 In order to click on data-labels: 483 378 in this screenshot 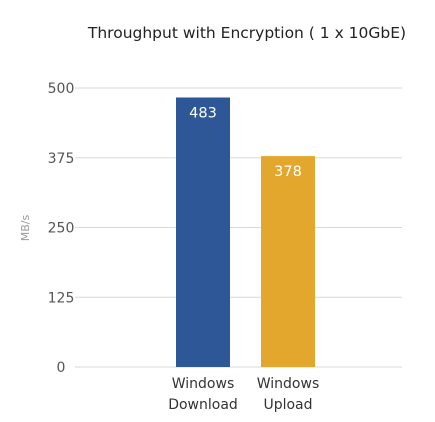, I will do `click(245, 142)`.